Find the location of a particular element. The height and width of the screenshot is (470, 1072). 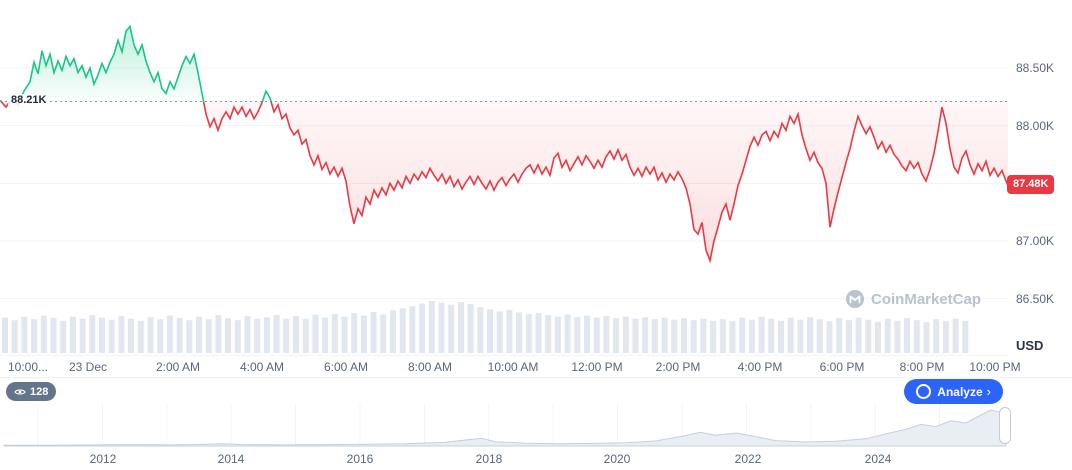

volume-bars is located at coordinates (485, 327).